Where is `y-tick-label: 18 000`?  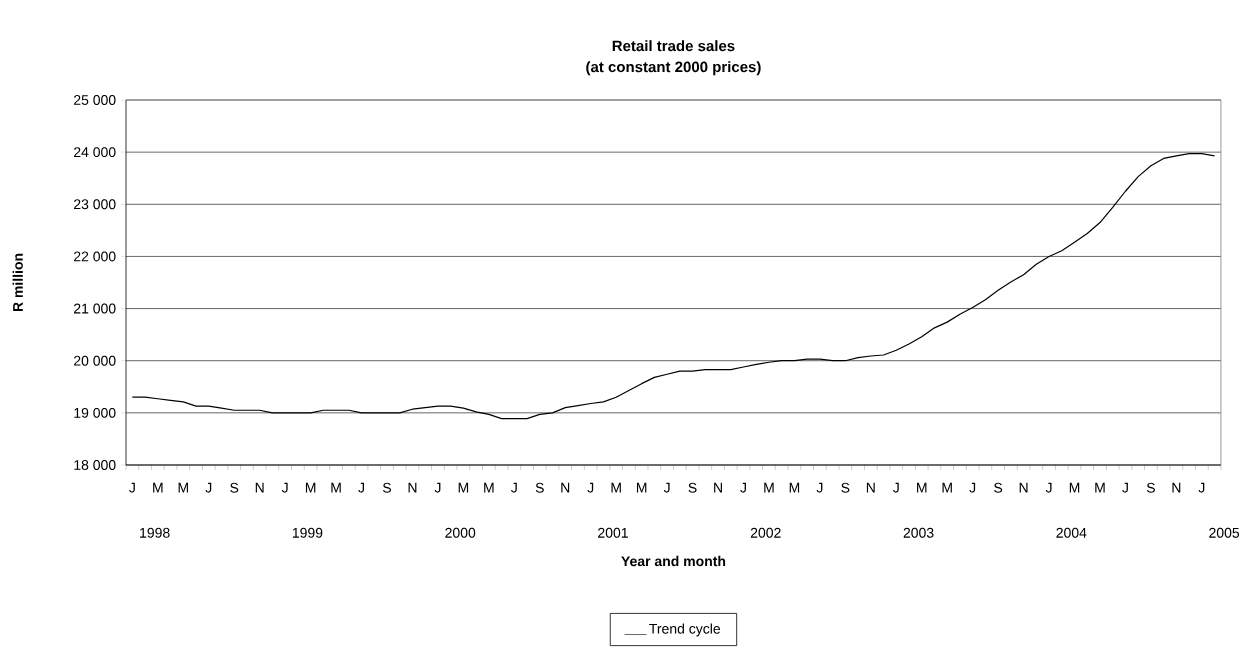
y-tick-label: 18 000 is located at coordinates (95, 465).